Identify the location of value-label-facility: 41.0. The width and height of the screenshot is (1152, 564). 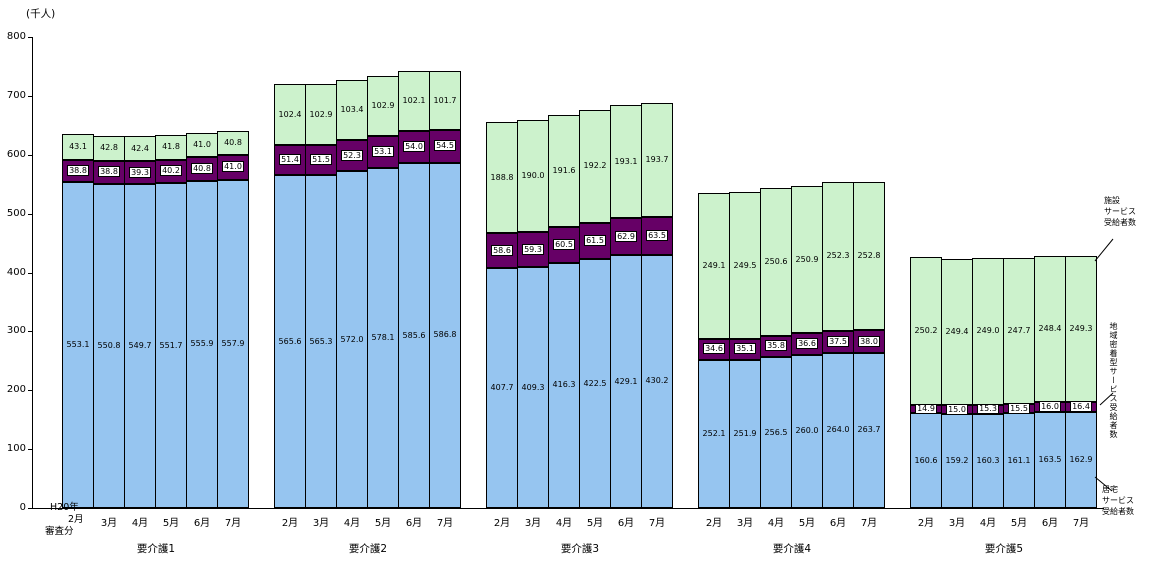
(202, 144).